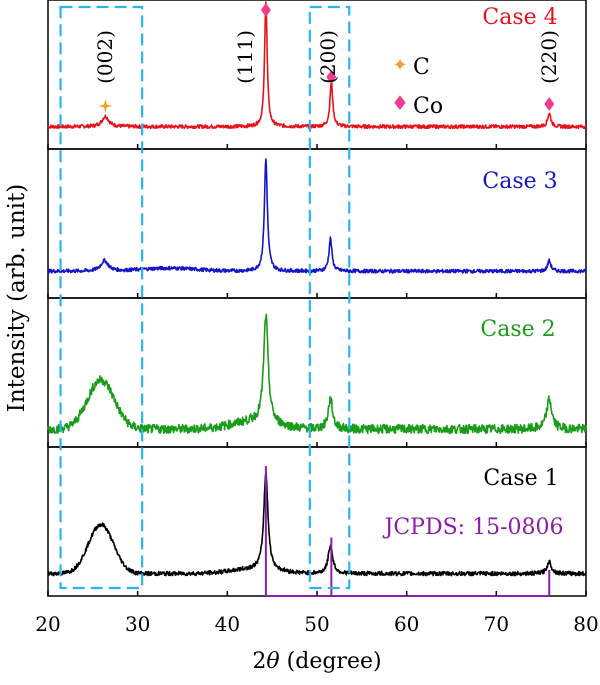  Describe the element at coordinates (331, 661) in the screenshot. I see `x-axis-label-unit: (degree)` at that location.